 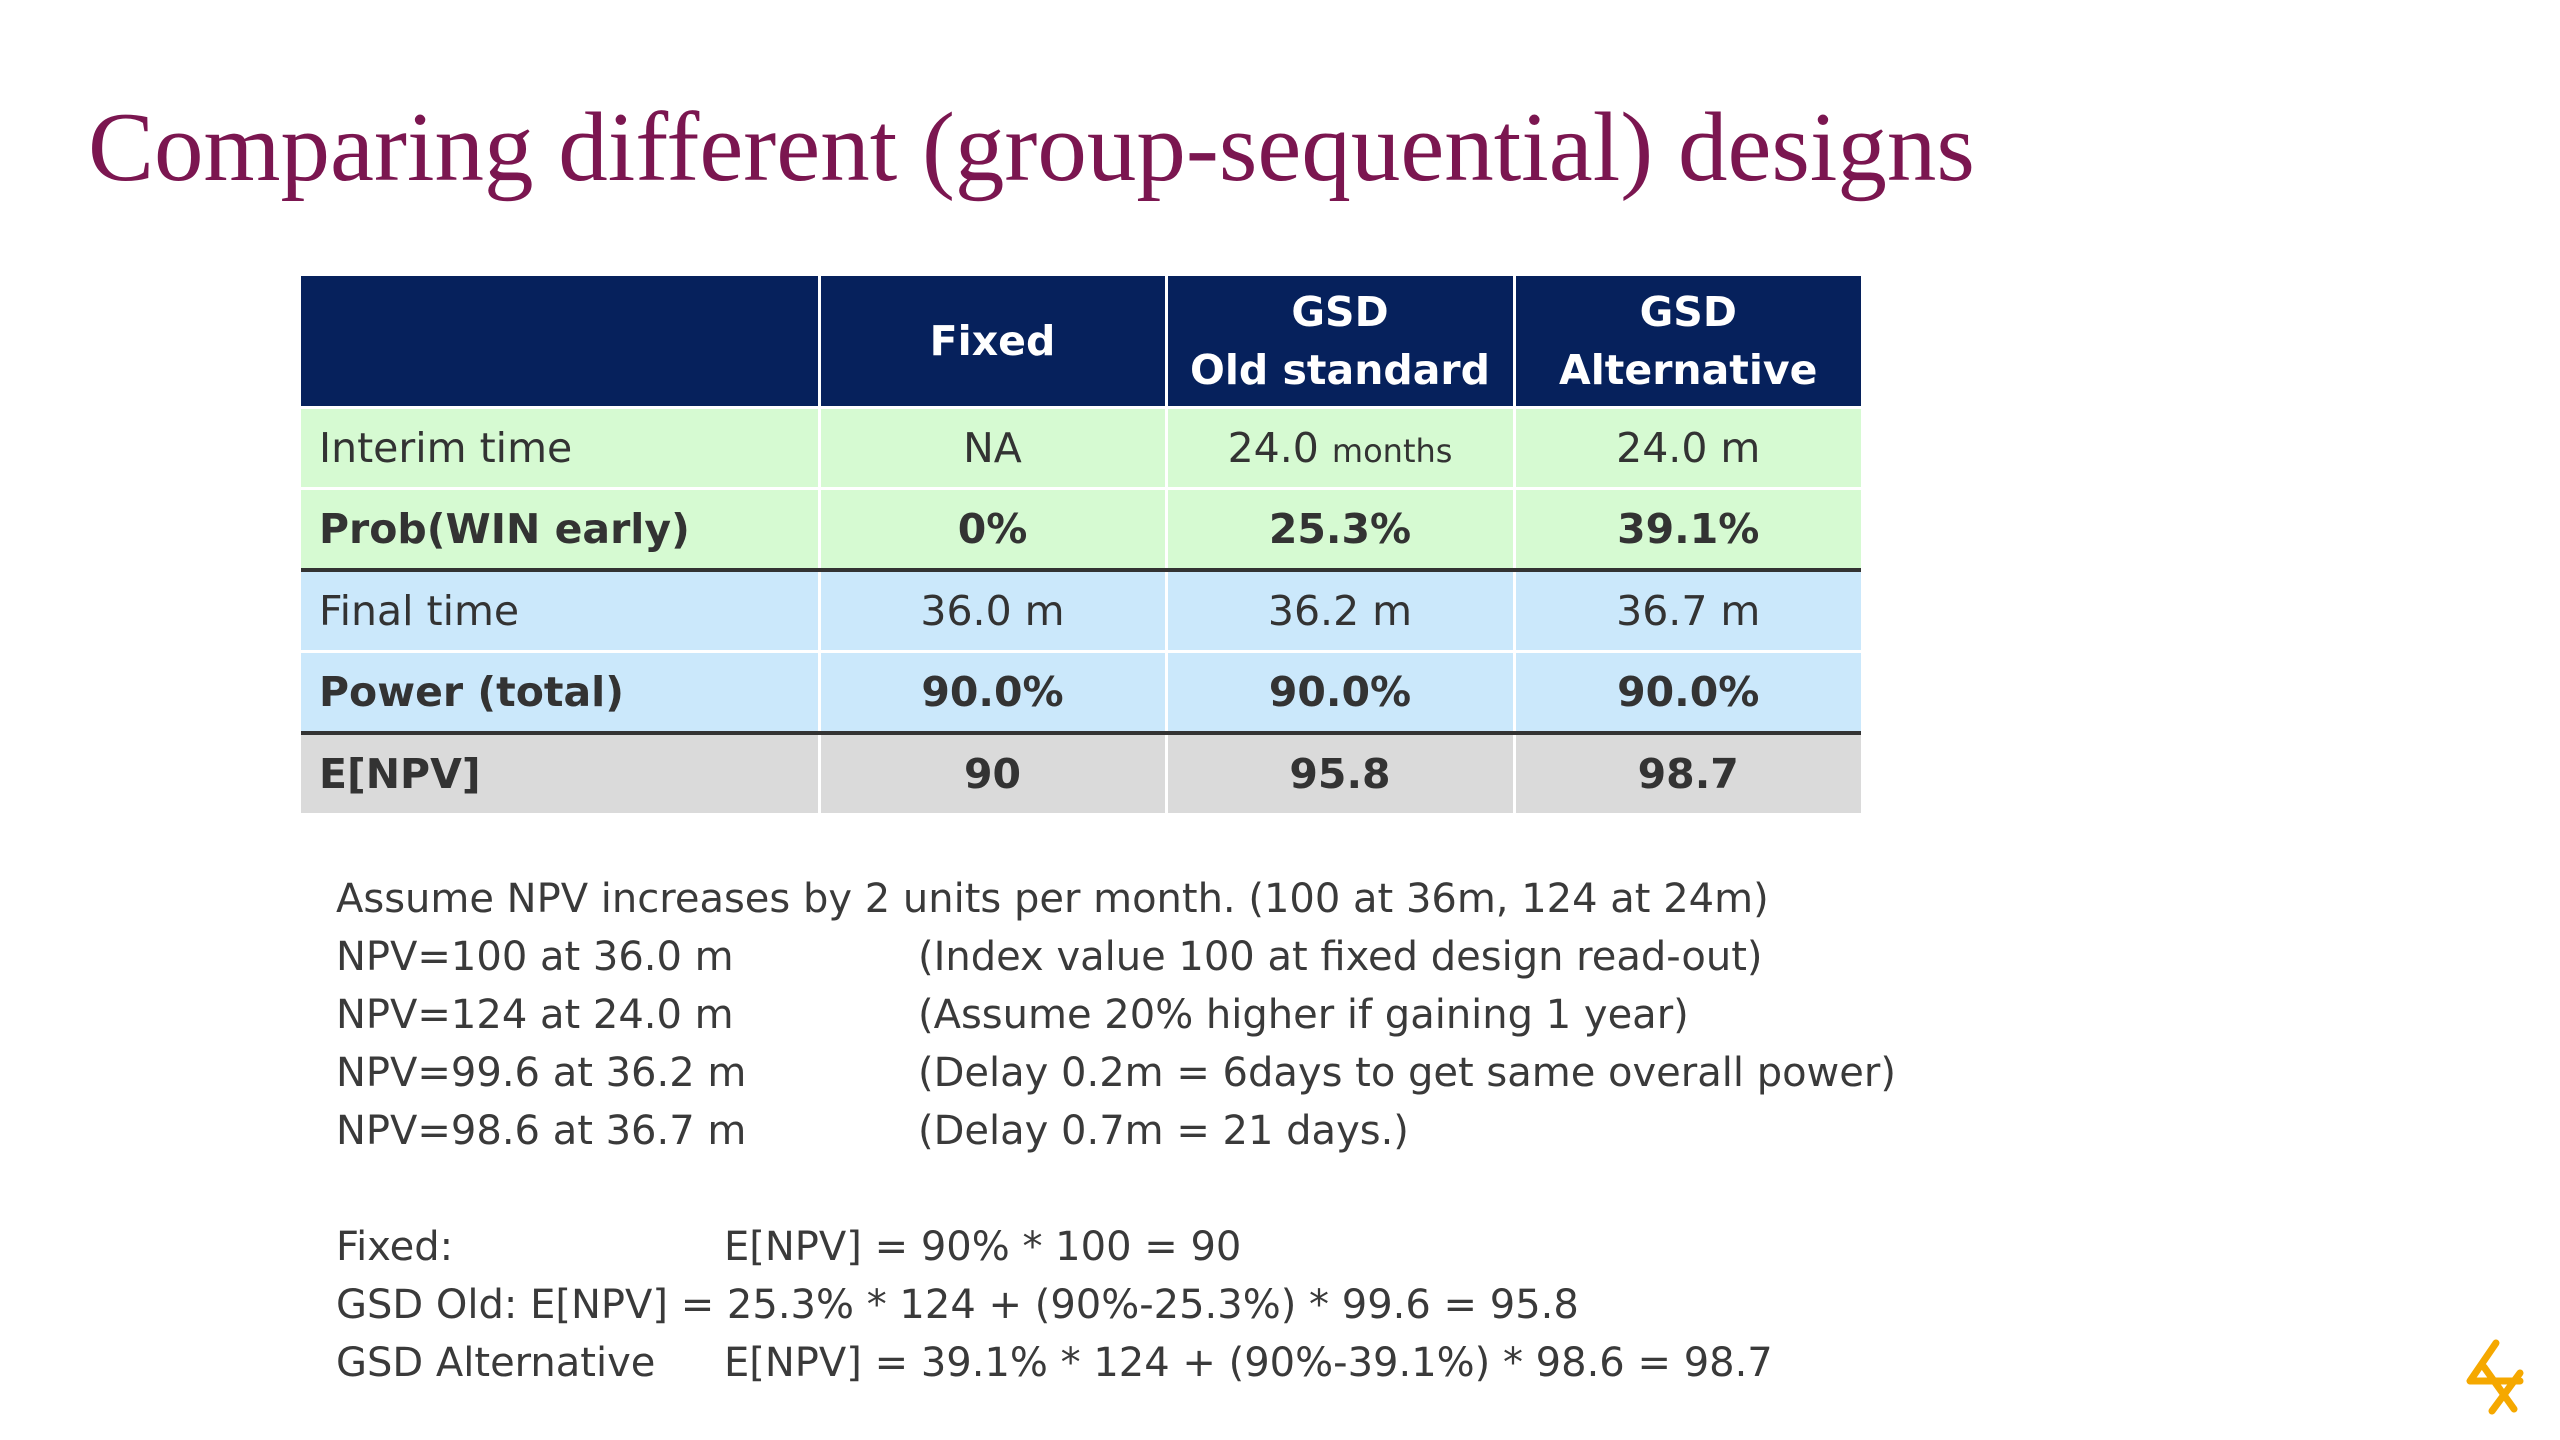 What do you see at coordinates (560, 342) in the screenshot?
I see `header-empty` at bounding box center [560, 342].